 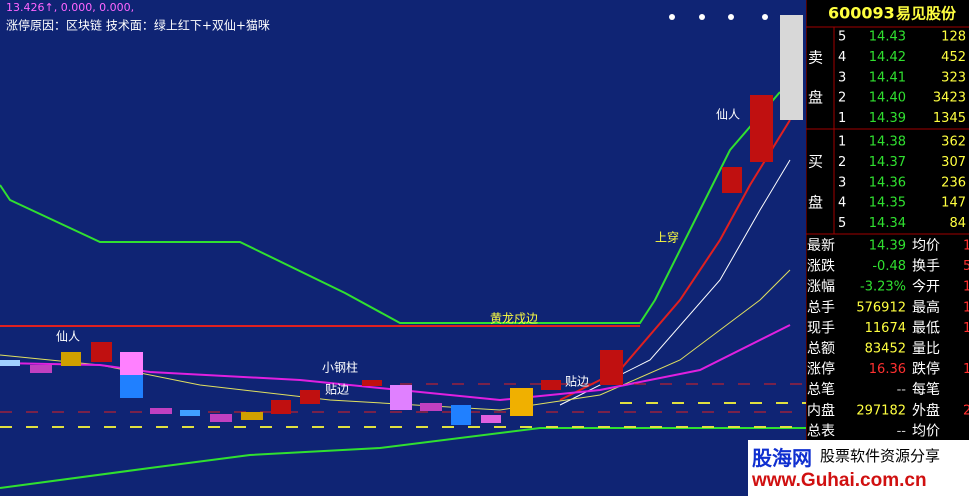 I want to click on price: 14.43, so click(x=887, y=37).